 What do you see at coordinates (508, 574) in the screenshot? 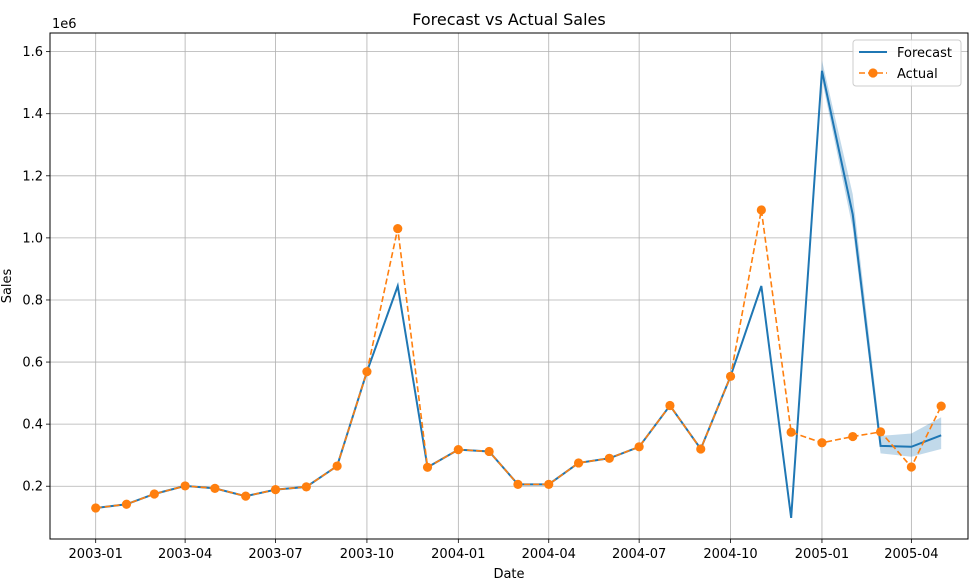
I see `x-axis-label: Date` at bounding box center [508, 574].